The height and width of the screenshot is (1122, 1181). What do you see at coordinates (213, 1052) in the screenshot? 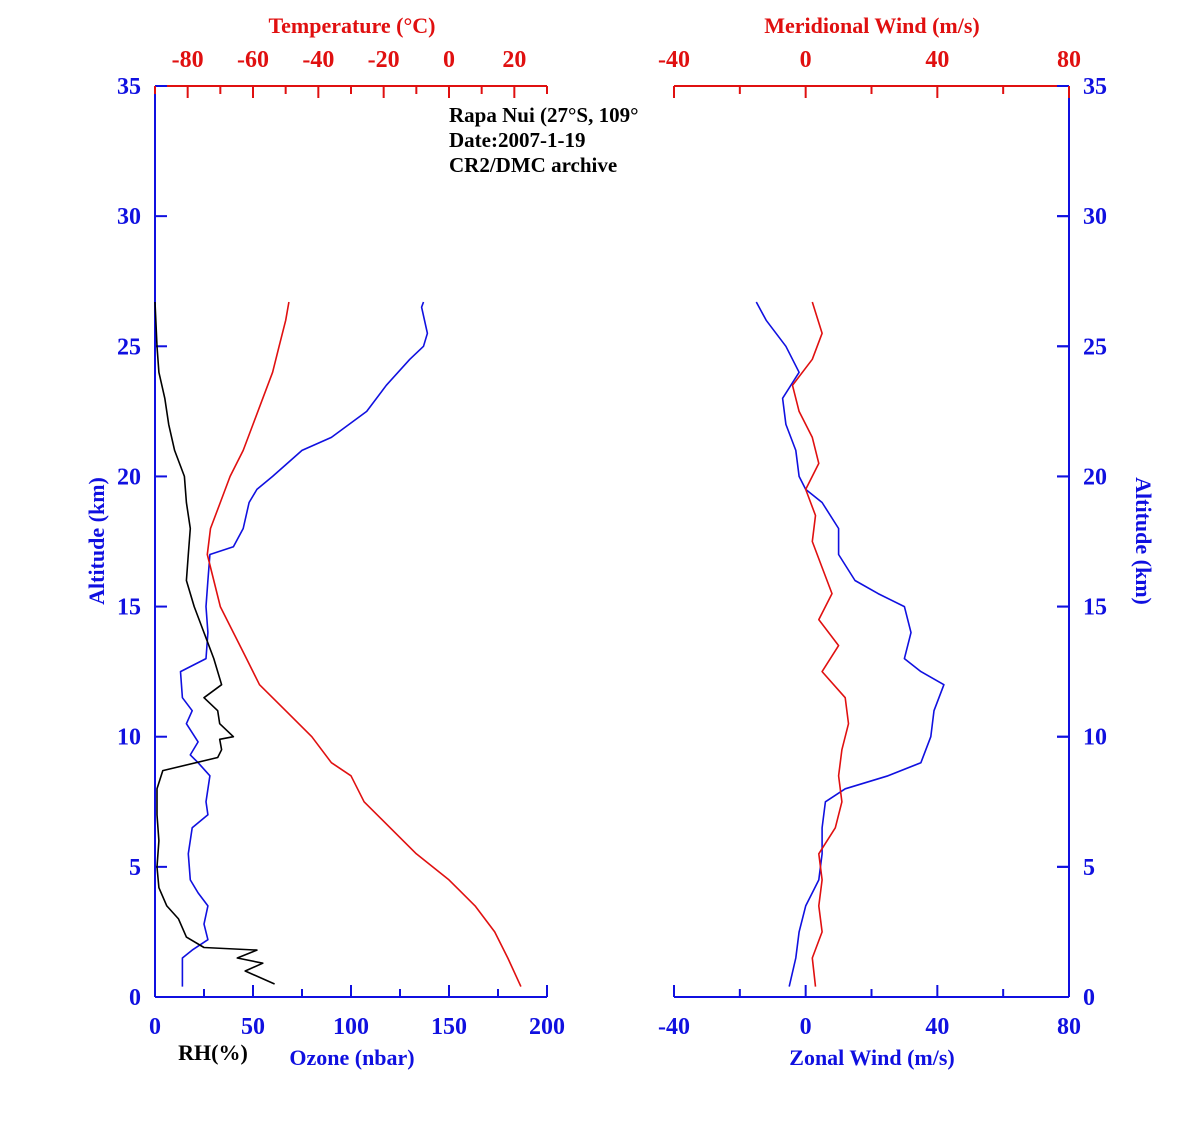
I see `rh-axis-title: RH(%)` at bounding box center [213, 1052].